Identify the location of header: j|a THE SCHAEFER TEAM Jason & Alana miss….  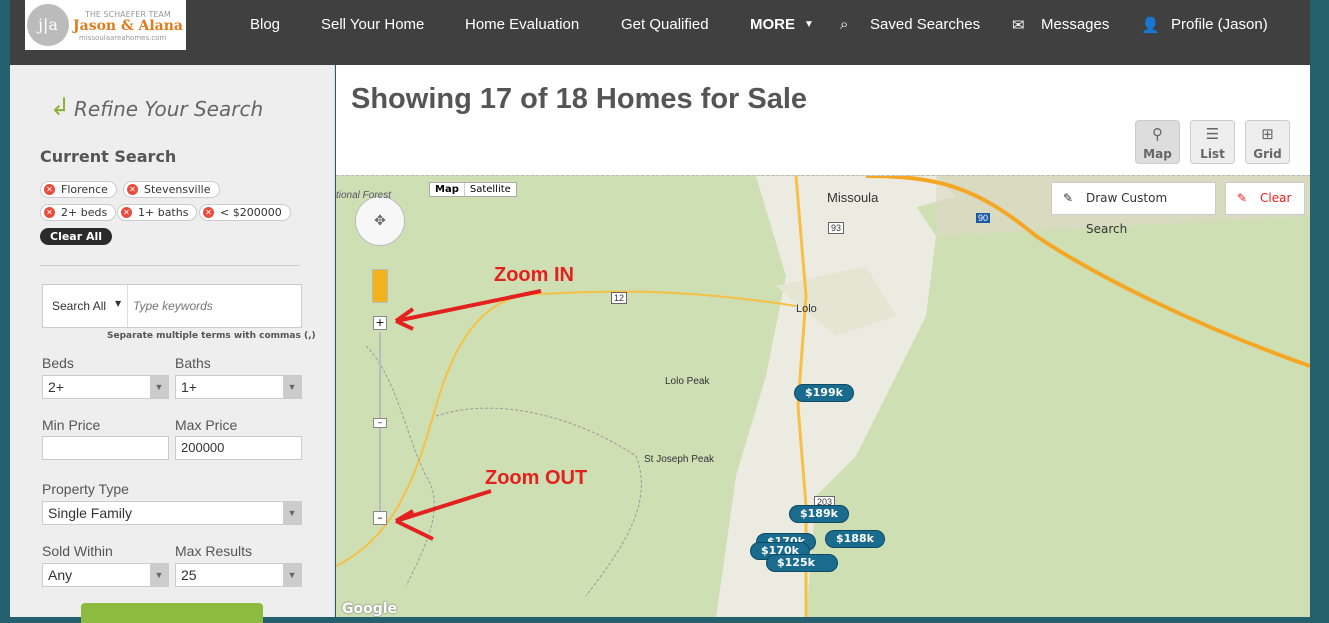
(660, 32).